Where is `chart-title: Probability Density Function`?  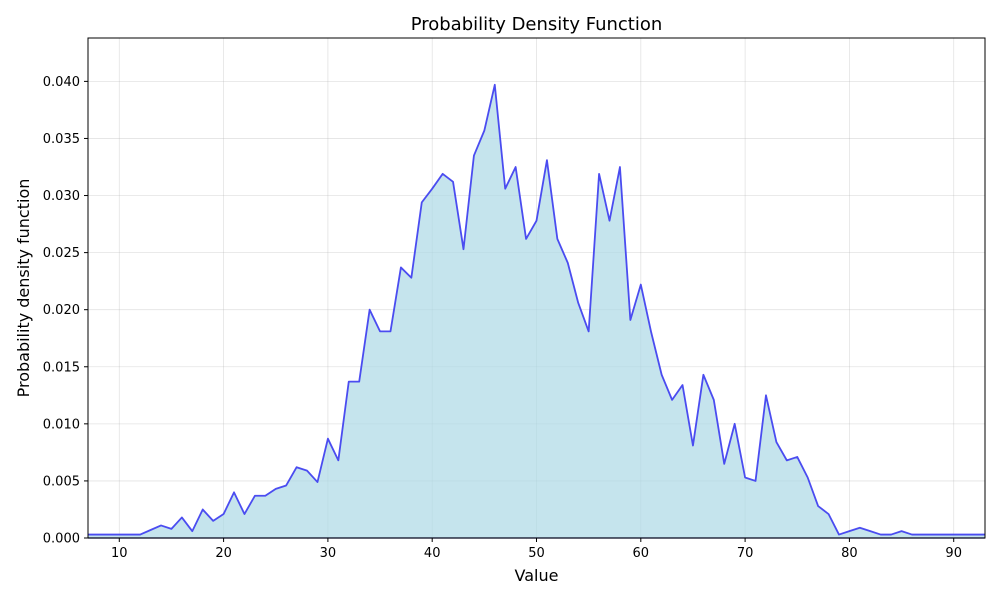 chart-title: Probability Density Function is located at coordinates (537, 24).